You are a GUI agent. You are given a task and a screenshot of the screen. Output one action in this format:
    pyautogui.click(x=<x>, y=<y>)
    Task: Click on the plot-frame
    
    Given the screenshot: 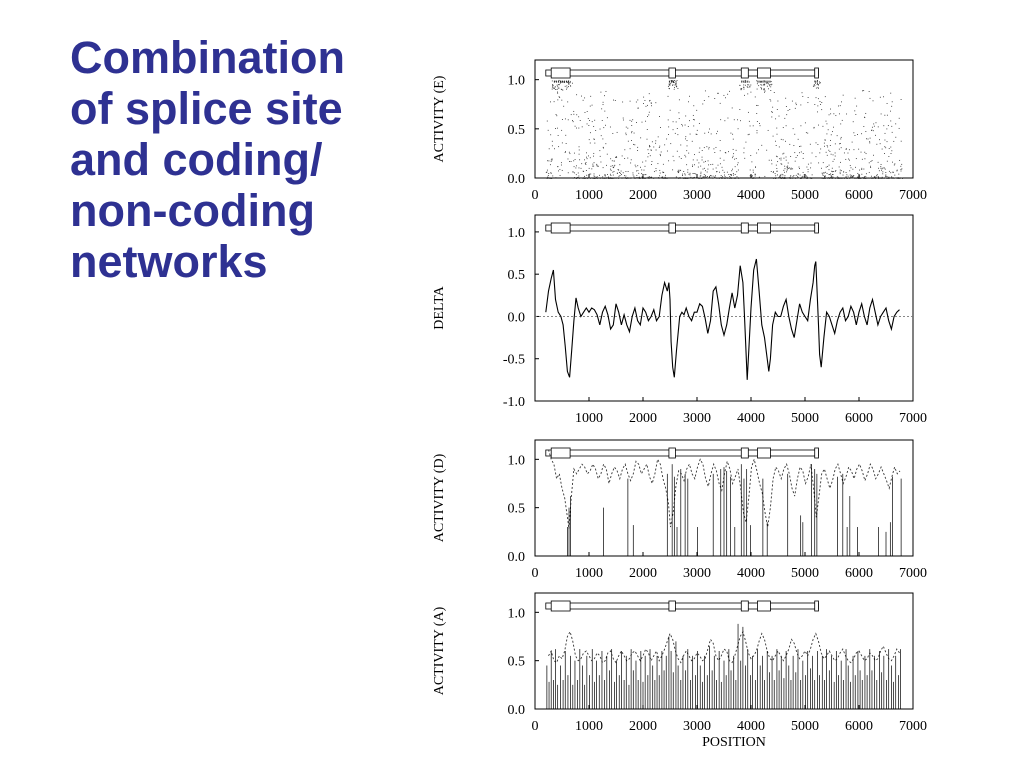 What is the action you would take?
    pyautogui.click(x=724, y=119)
    